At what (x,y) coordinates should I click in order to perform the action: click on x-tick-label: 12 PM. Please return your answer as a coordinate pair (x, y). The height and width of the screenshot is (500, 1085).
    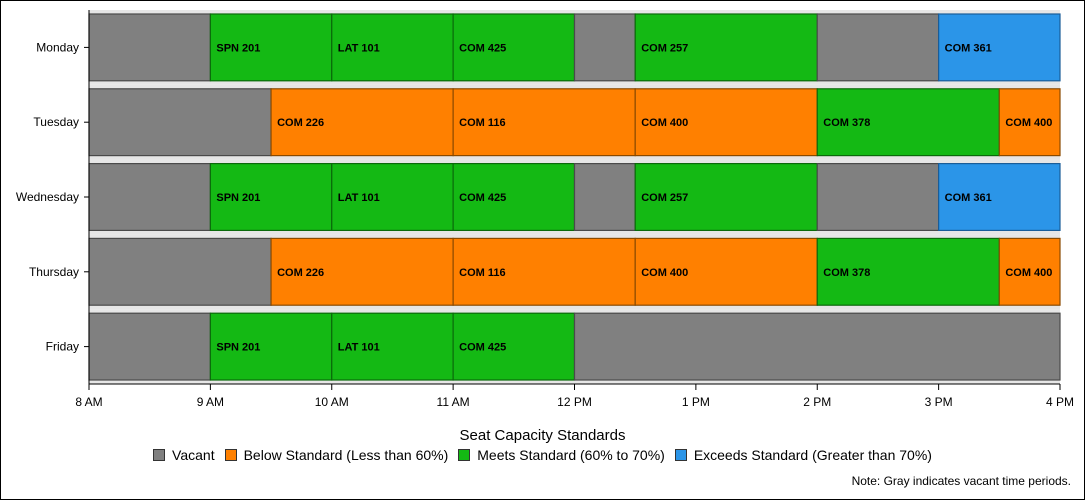
    Looking at the image, I should click on (574, 402).